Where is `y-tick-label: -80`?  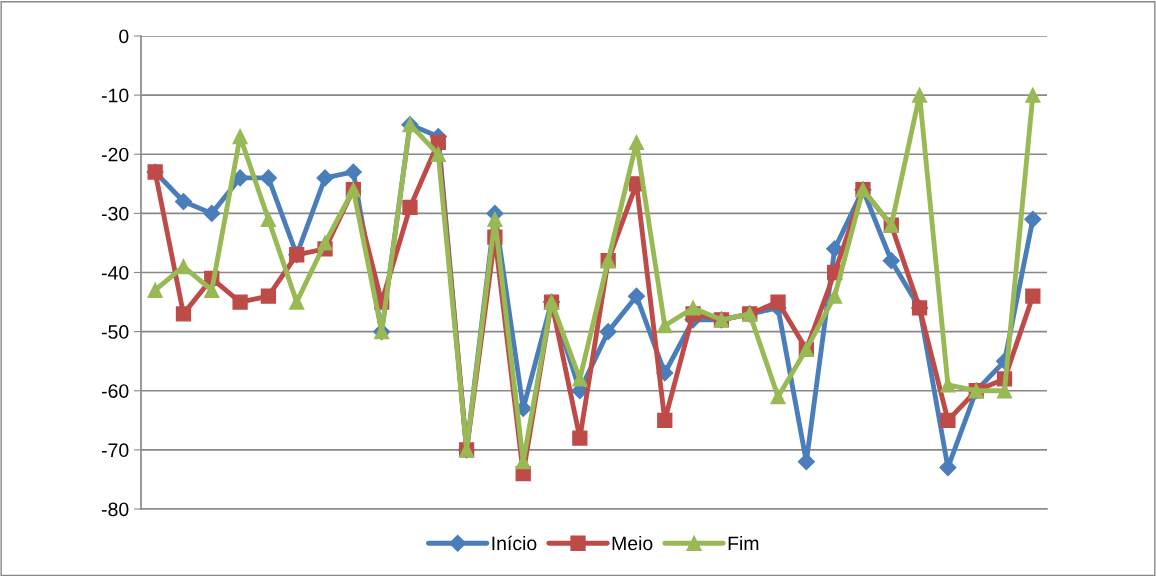 y-tick-label: -80 is located at coordinates (115, 509).